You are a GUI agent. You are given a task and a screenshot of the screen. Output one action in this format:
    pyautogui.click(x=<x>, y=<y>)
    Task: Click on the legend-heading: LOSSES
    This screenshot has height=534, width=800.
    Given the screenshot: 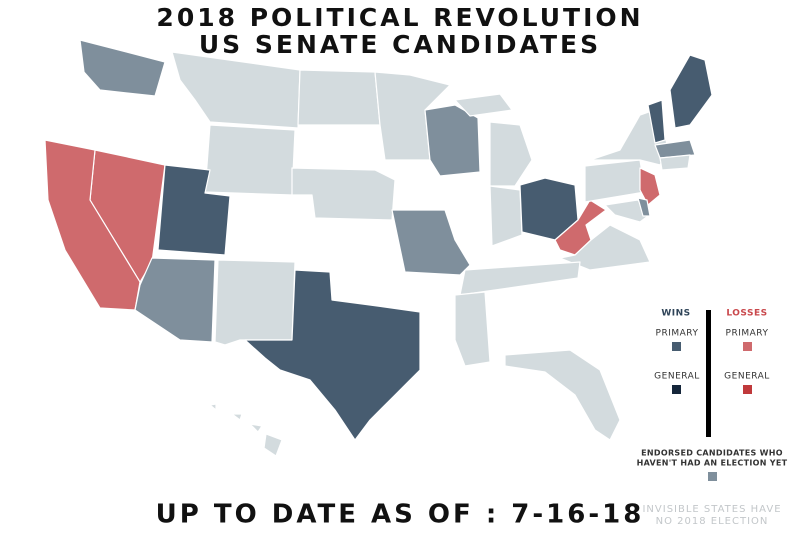 What is the action you would take?
    pyautogui.click(x=746, y=314)
    